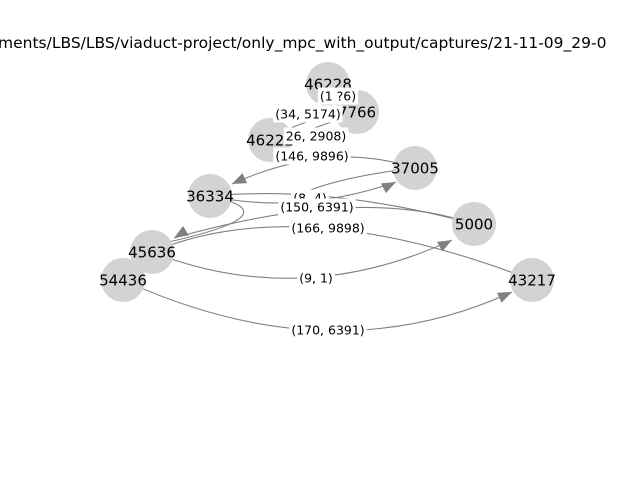  I want to click on node-54436: 54436, so click(123, 280).